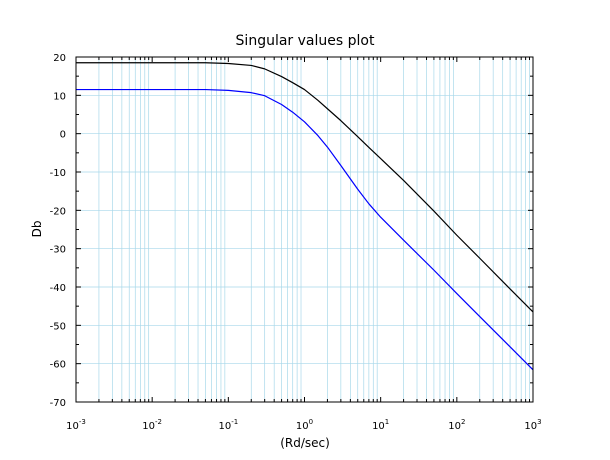 The width and height of the screenshot is (610, 460). What do you see at coordinates (59, 58) in the screenshot?
I see `y-tick-label: 20` at bounding box center [59, 58].